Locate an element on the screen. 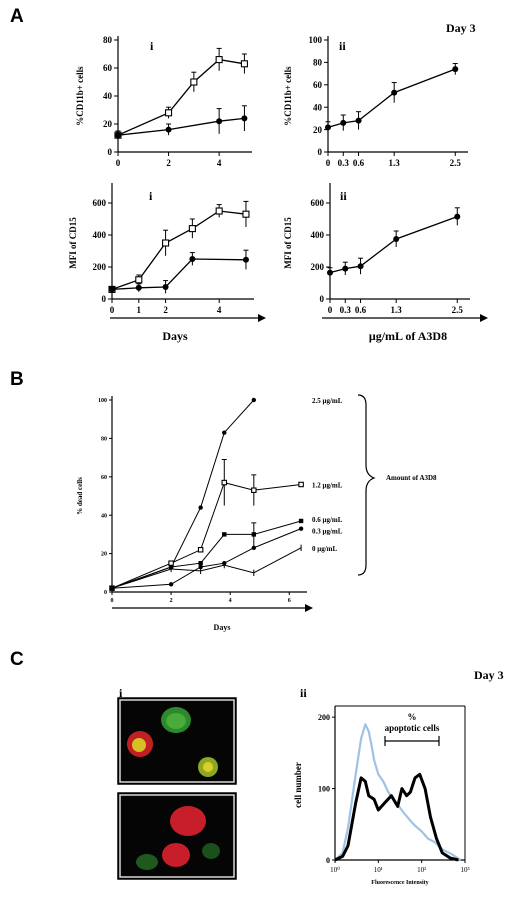 The width and height of the screenshot is (520, 908). x-tick-label: 0.3 is located at coordinates (344, 163).